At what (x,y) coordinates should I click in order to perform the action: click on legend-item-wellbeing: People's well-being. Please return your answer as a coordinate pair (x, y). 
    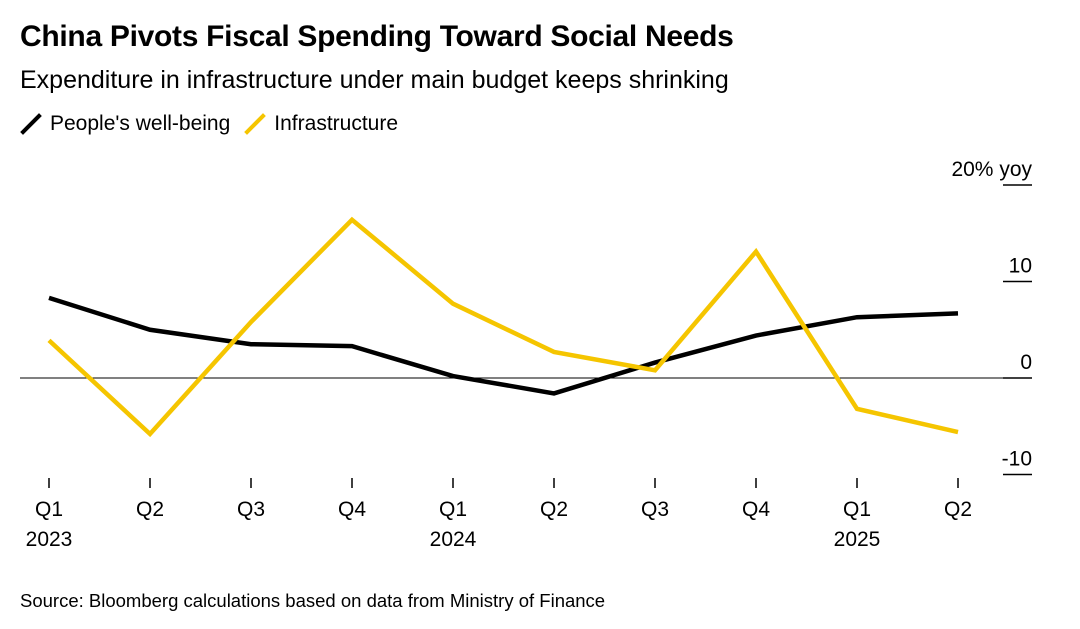
    Looking at the image, I should click on (125, 124).